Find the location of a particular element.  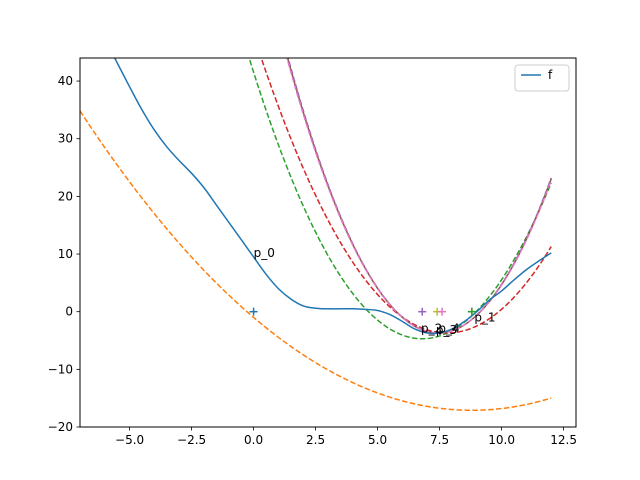

x-tick-label-2: 0.0 is located at coordinates (253, 440).